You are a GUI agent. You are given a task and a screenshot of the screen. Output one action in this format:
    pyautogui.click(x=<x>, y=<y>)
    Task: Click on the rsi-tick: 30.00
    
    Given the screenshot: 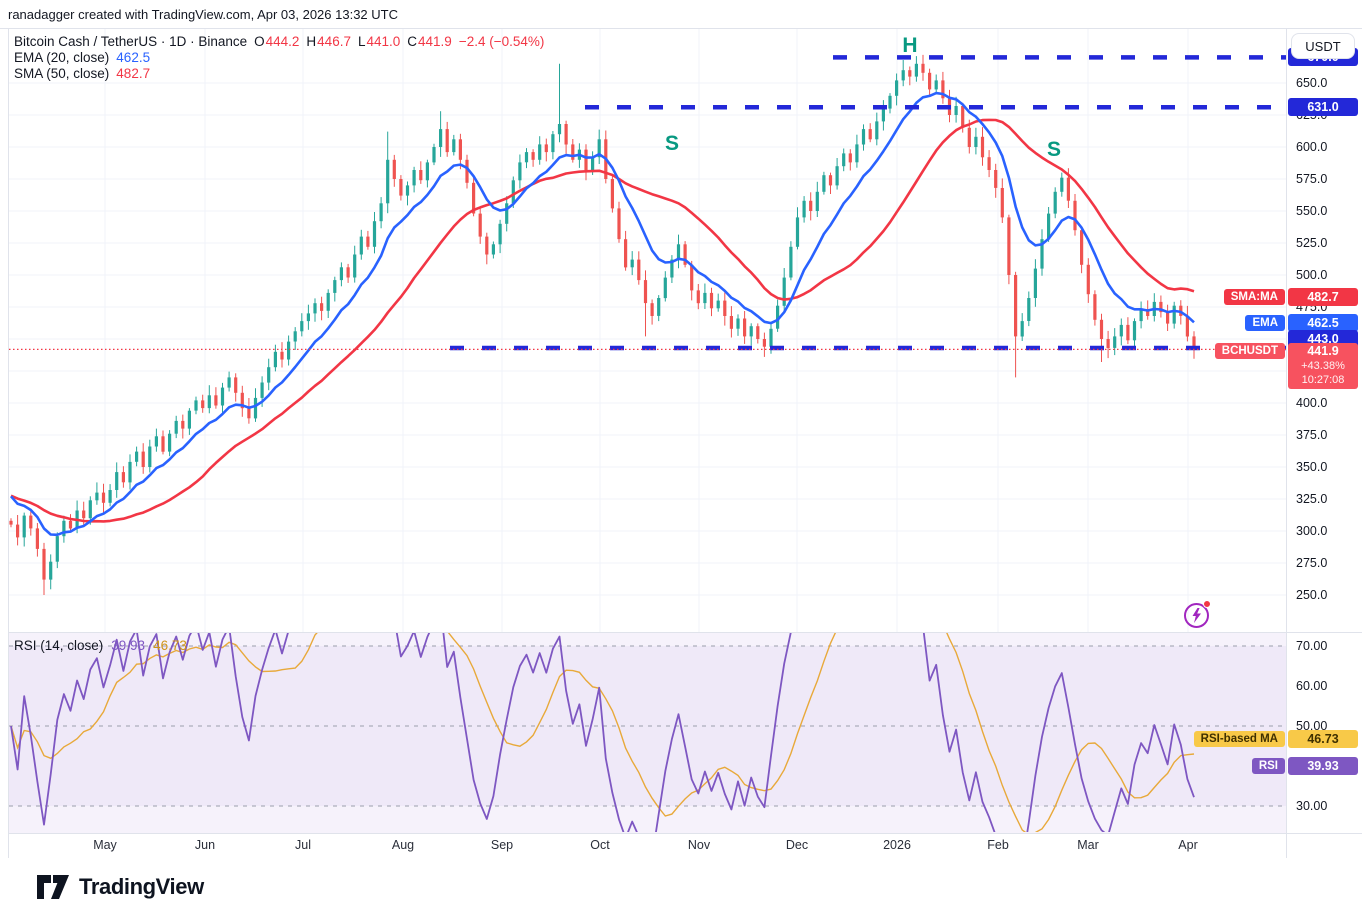 What is the action you would take?
    pyautogui.click(x=1312, y=806)
    